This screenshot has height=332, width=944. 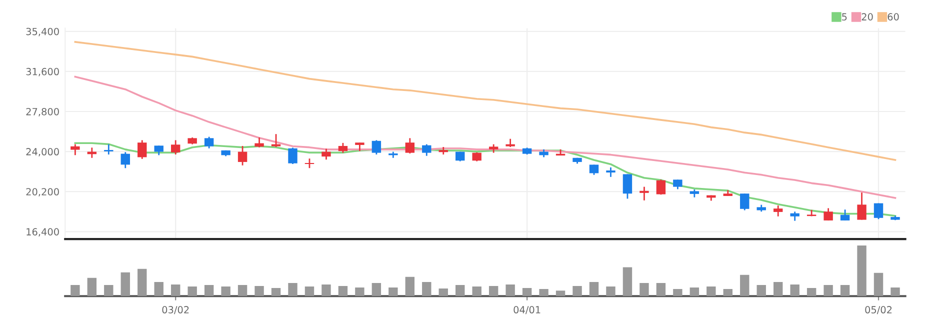 What do you see at coordinates (867, 17) in the screenshot?
I see `legend-label: 20` at bounding box center [867, 17].